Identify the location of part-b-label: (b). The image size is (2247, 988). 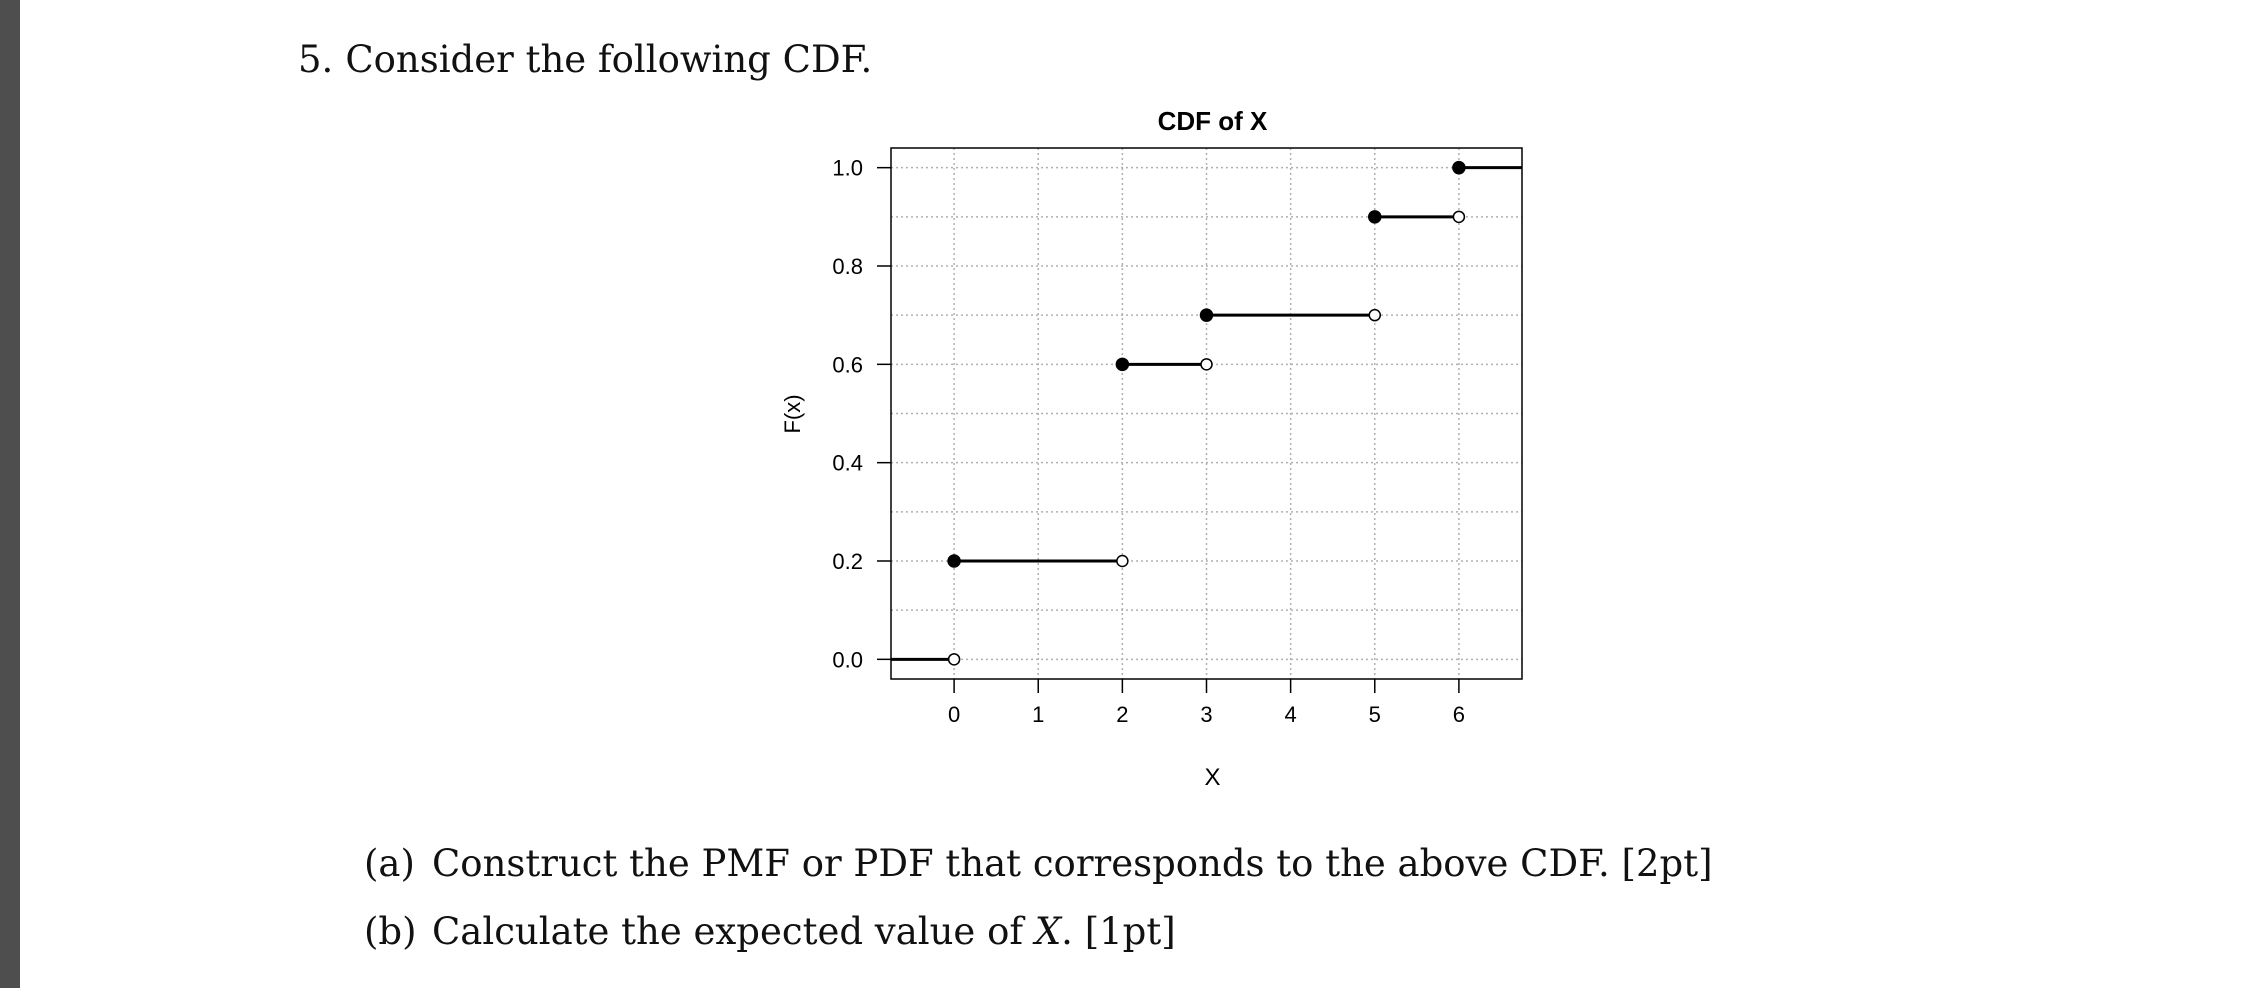
(390, 931).